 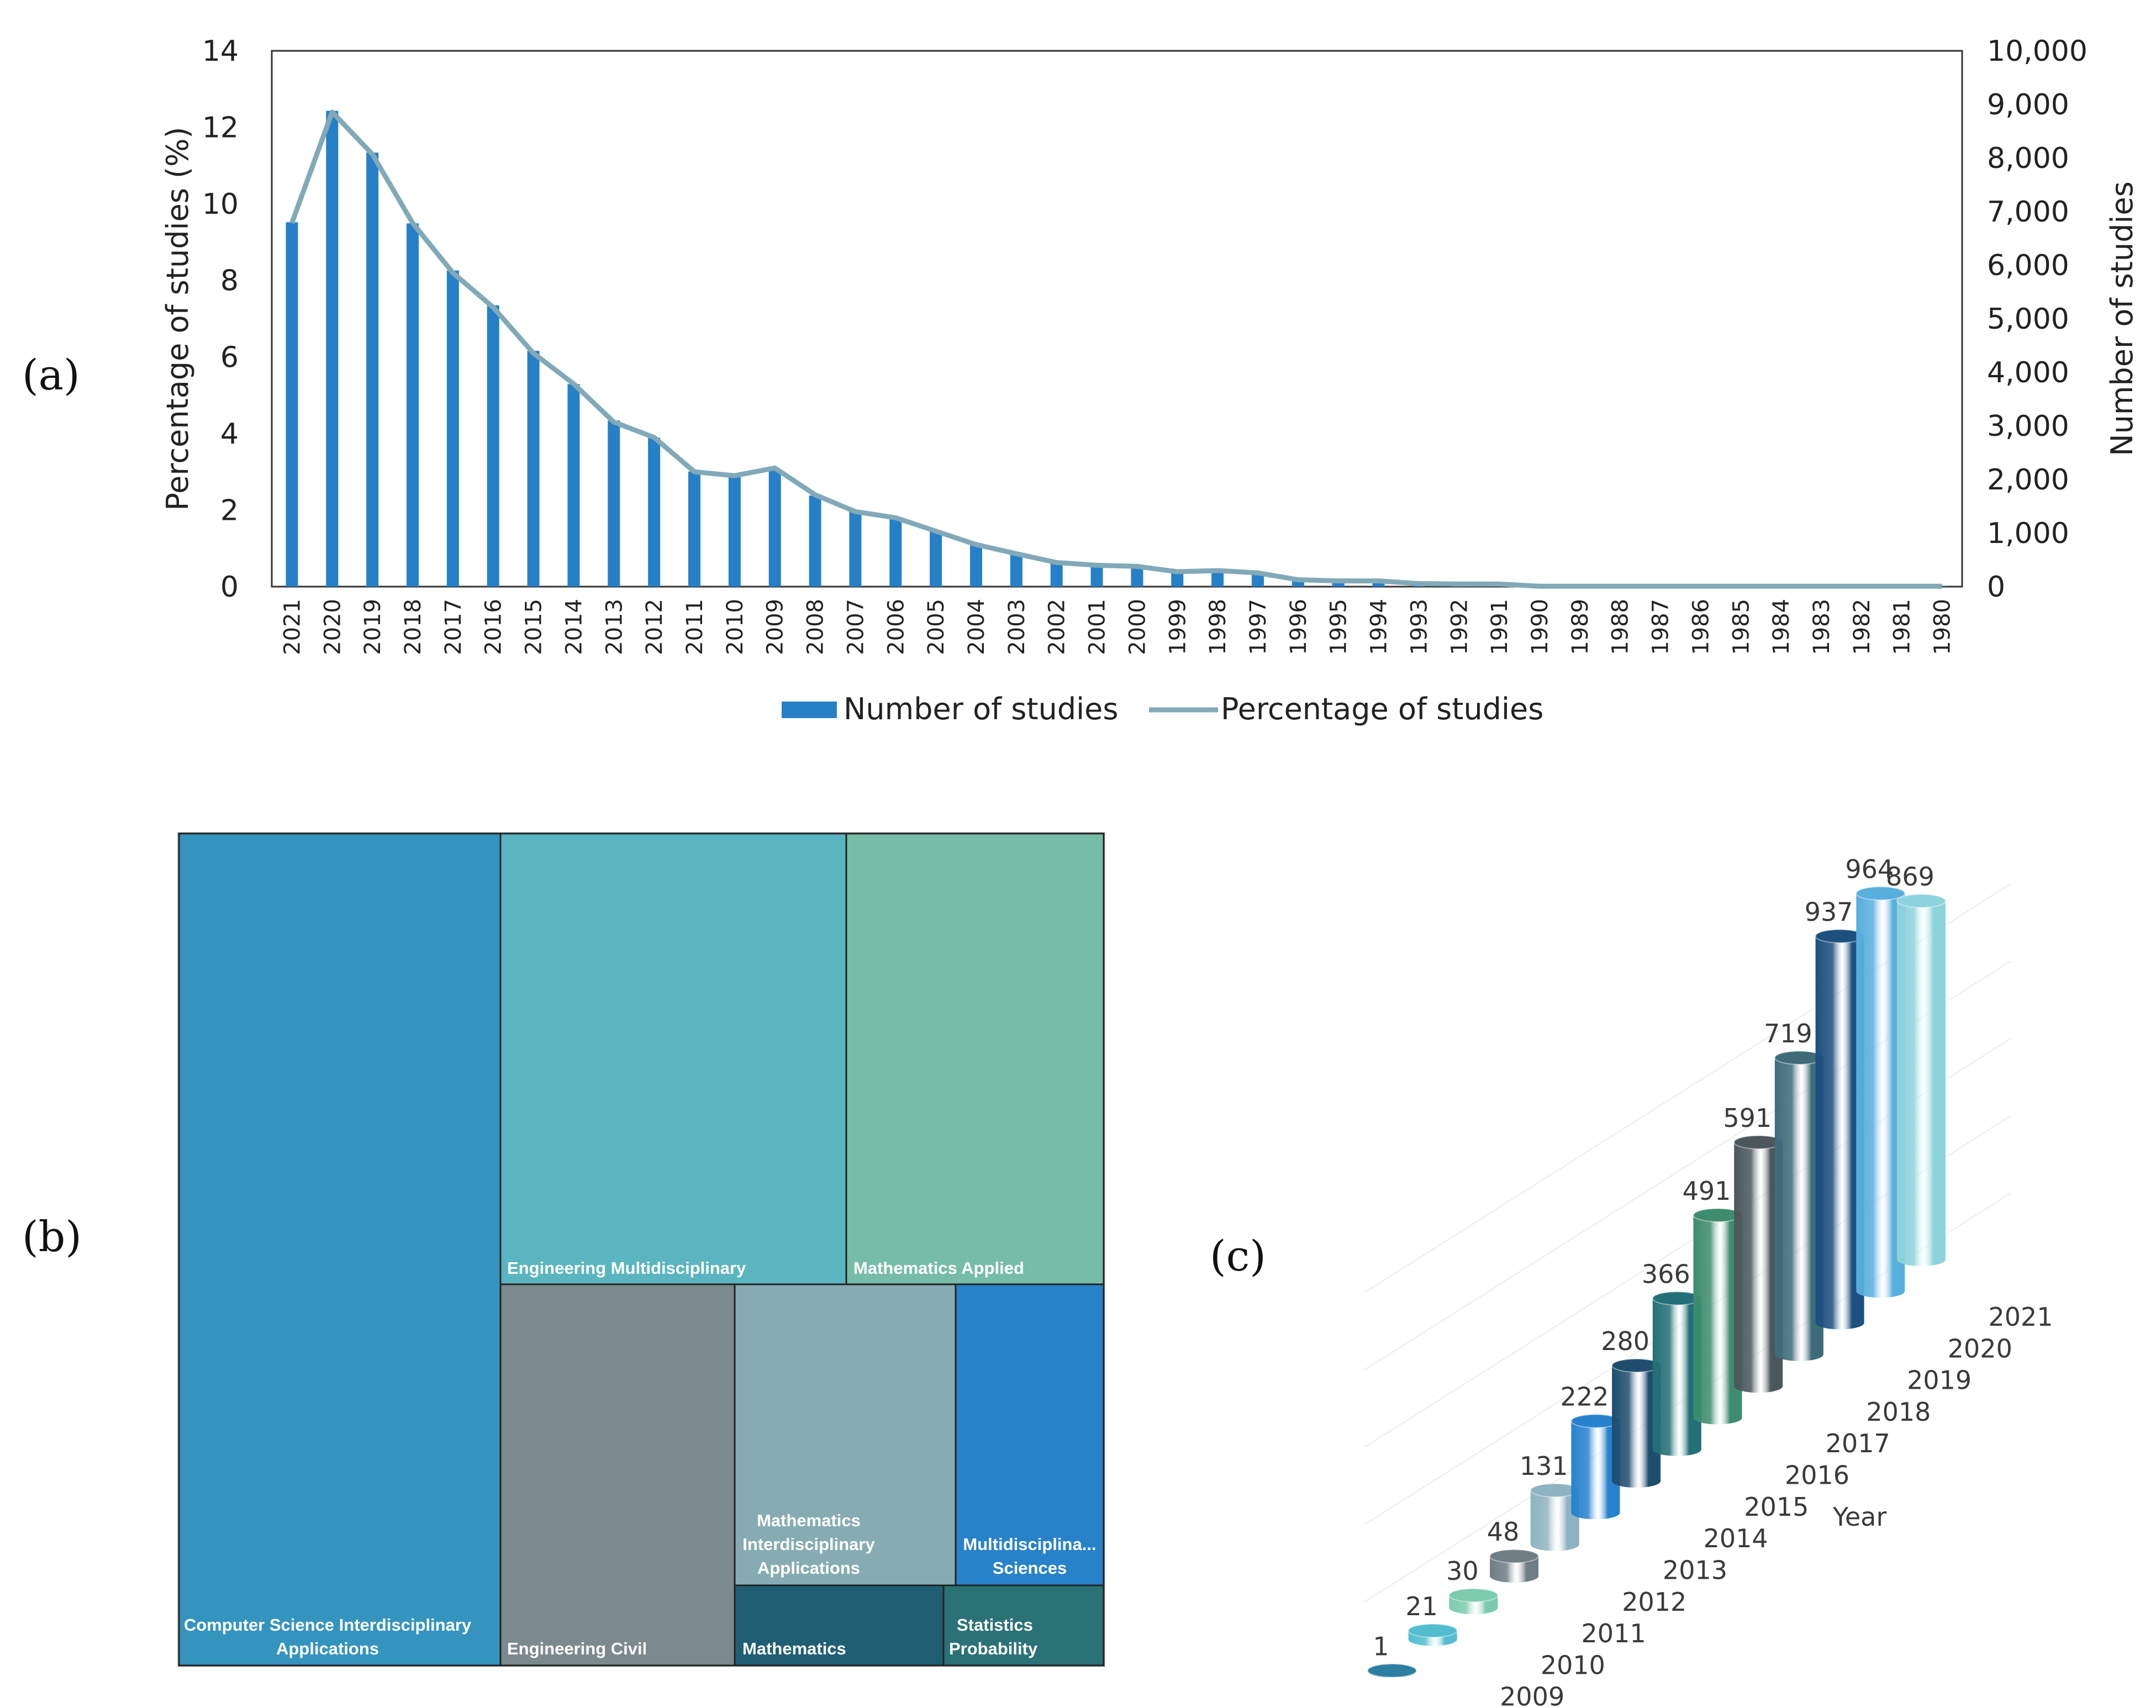 I want to click on cylinder-2013: 222, so click(x=1591, y=1451).